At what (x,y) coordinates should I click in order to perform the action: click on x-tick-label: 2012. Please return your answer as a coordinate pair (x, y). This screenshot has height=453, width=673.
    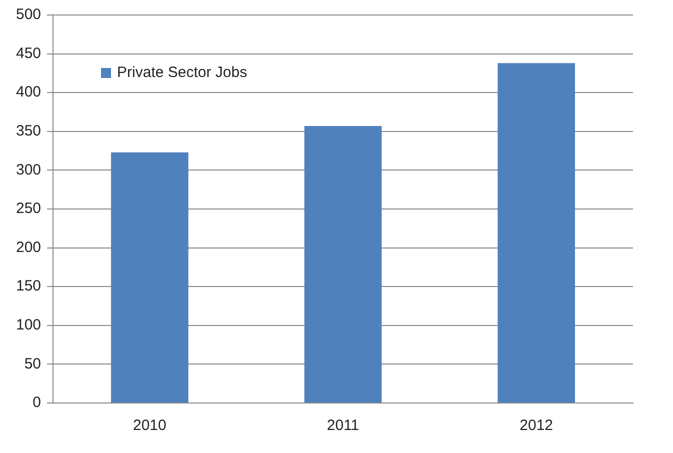
    Looking at the image, I should click on (537, 425).